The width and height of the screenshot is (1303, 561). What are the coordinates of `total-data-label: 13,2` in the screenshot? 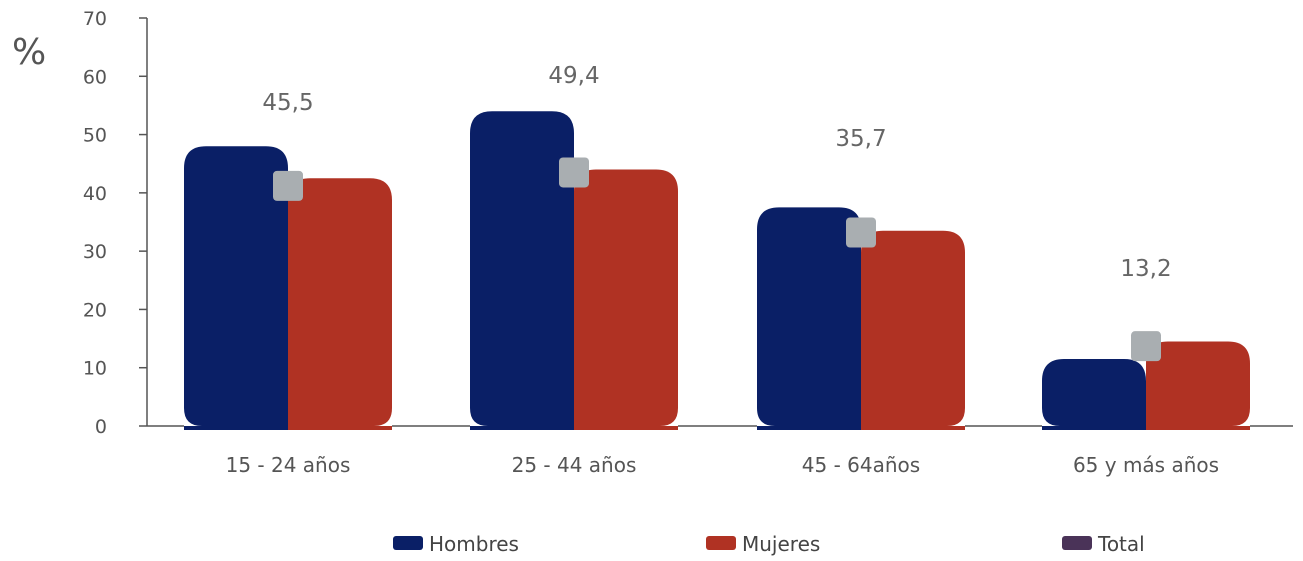 It's located at (1145, 269).